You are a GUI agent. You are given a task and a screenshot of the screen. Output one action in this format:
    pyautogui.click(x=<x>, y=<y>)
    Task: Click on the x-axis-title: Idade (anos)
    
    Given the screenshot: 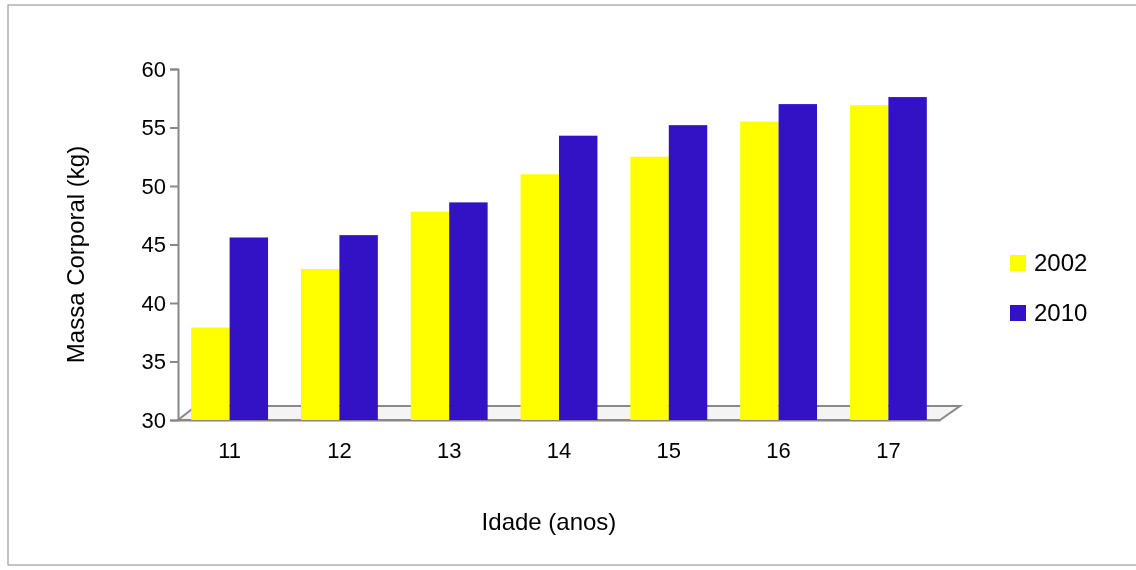 What is the action you would take?
    pyautogui.click(x=549, y=521)
    